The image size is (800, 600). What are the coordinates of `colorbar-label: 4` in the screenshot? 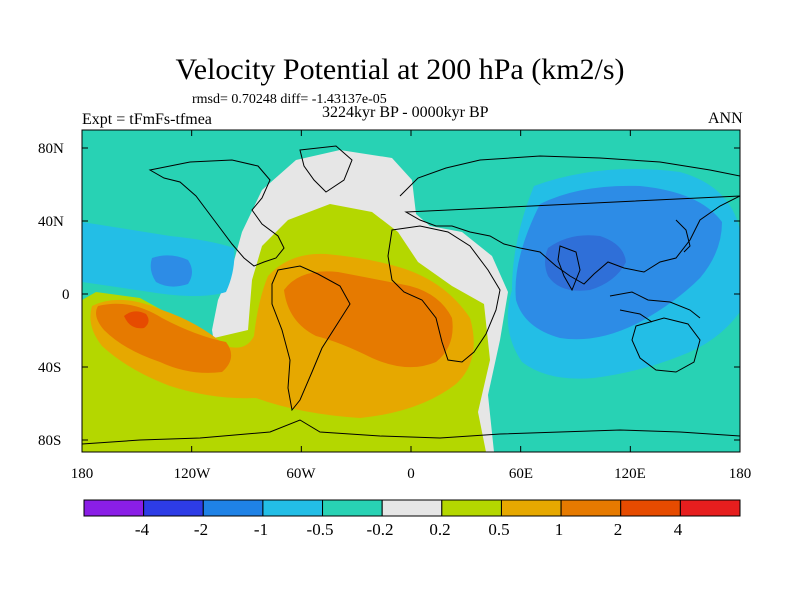 It's located at (678, 529).